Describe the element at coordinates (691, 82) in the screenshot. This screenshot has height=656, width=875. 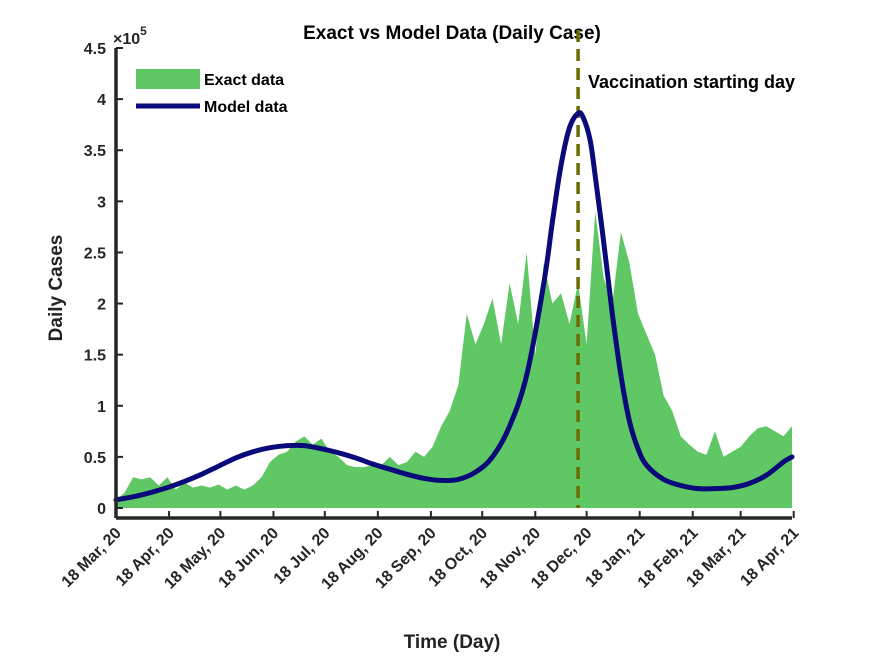
I see `vaccination-annotation: Vaccination starting day` at that location.